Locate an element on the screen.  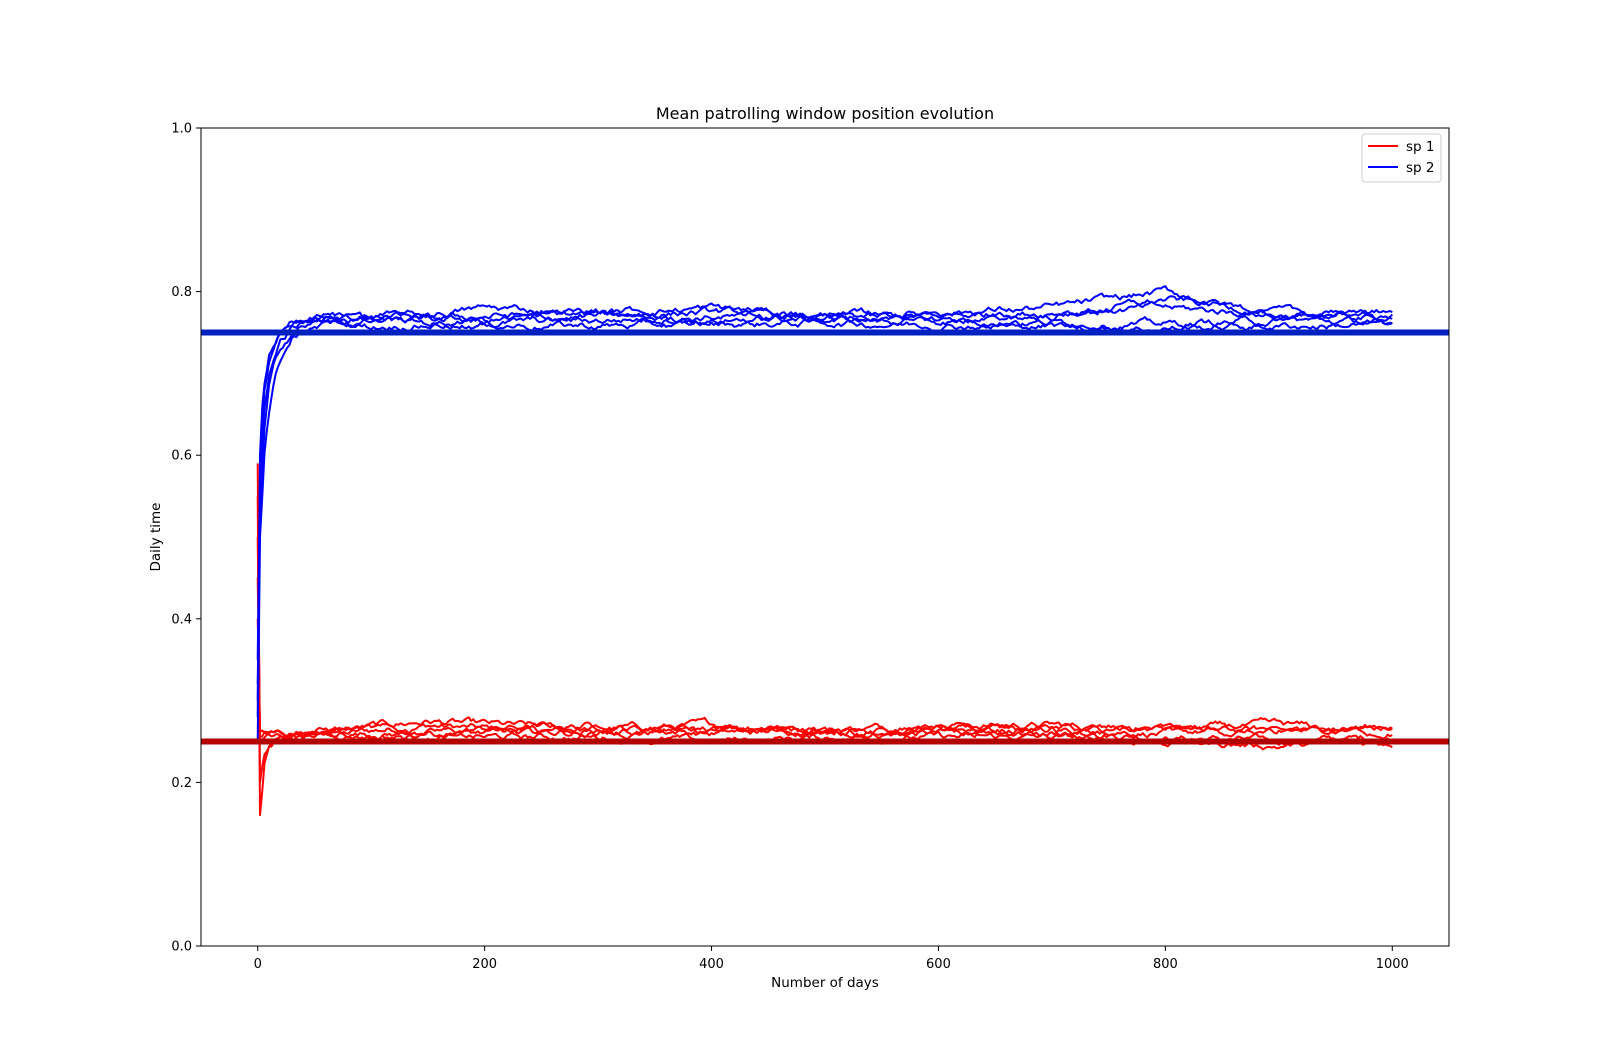
x-tick-label: 800 is located at coordinates (1165, 964).